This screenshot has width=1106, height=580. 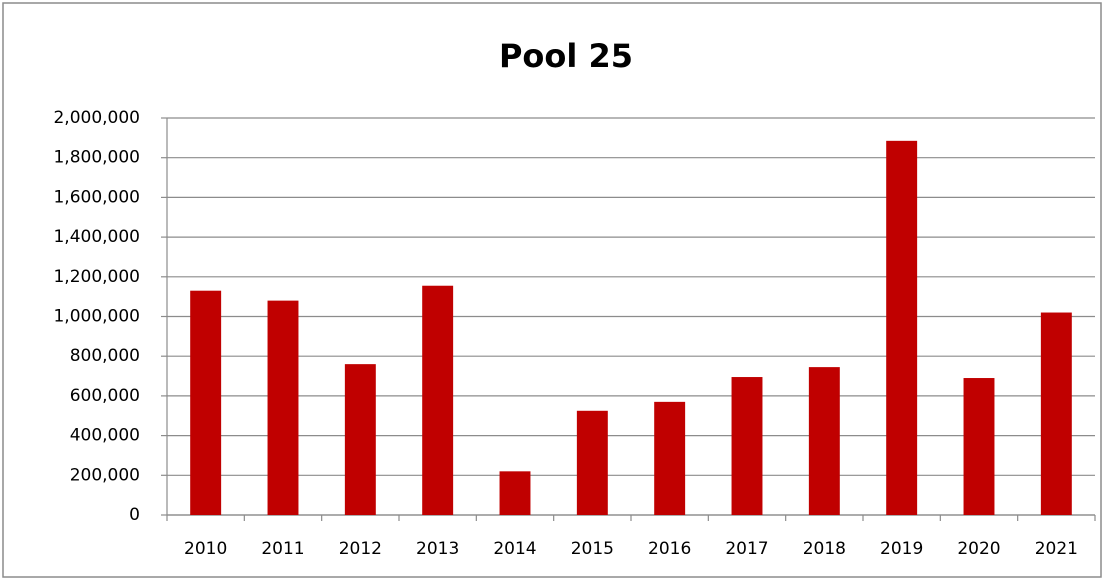 I want to click on x-tick-label: 2010, so click(x=205, y=549).